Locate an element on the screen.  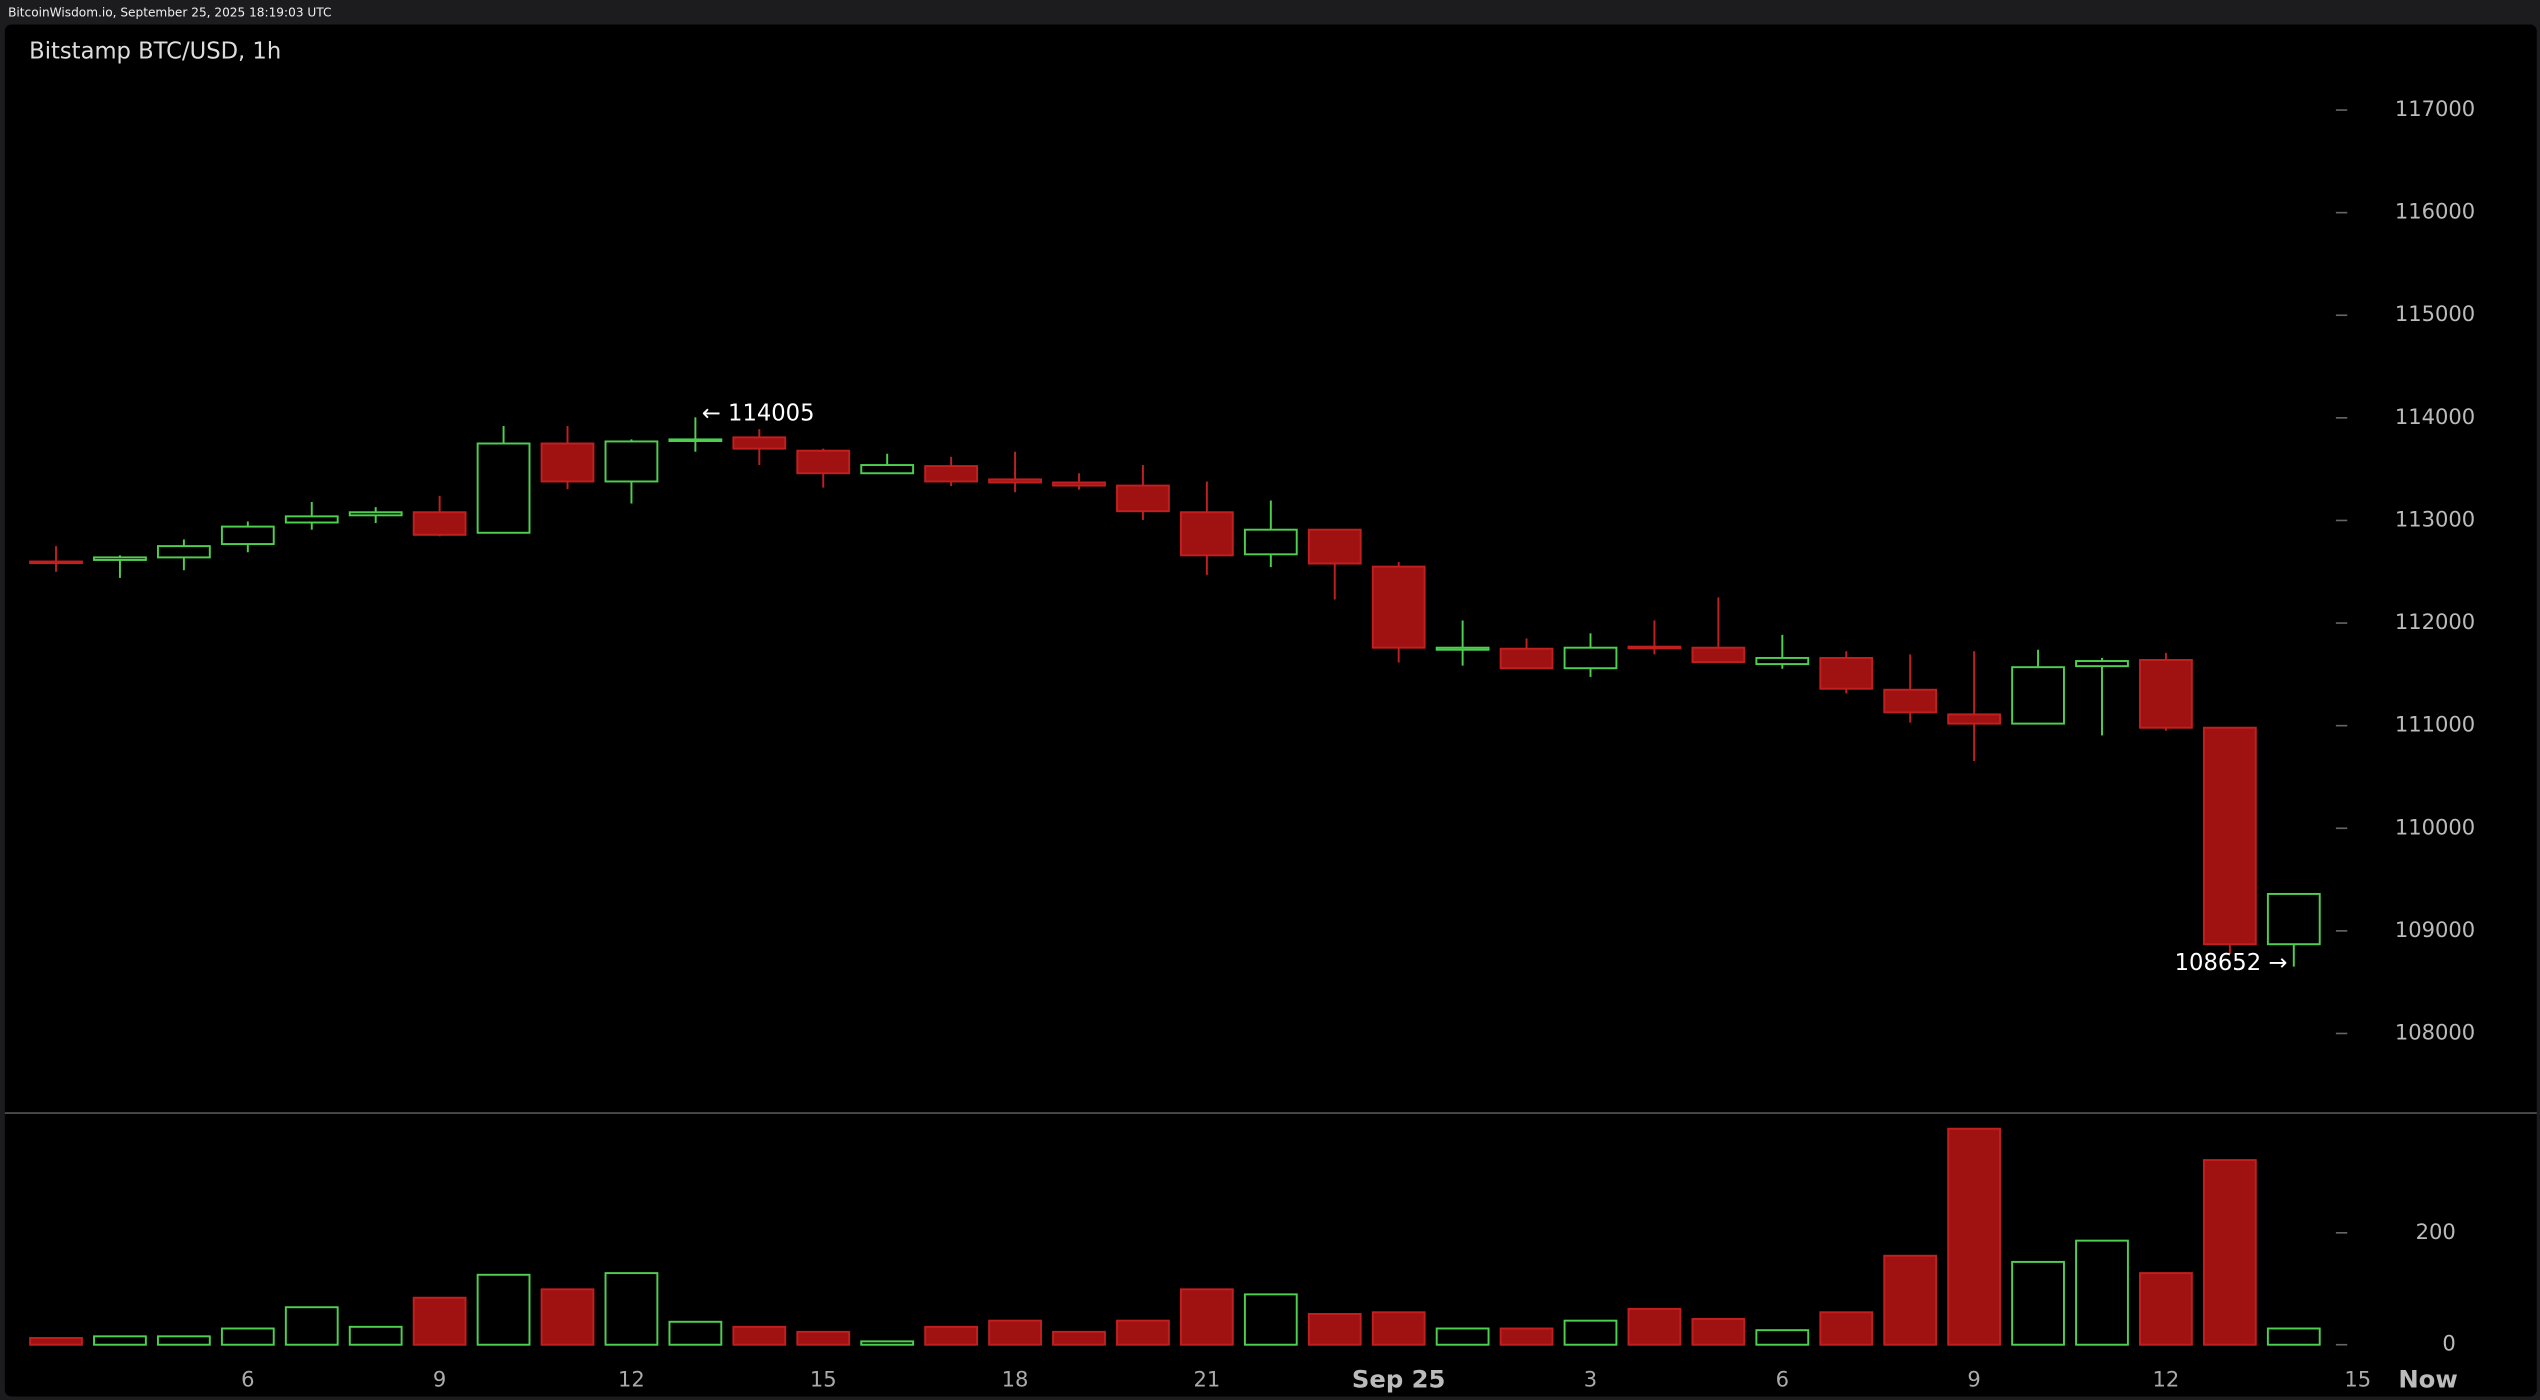
high-annotation: ← 114005 is located at coordinates (758, 414).